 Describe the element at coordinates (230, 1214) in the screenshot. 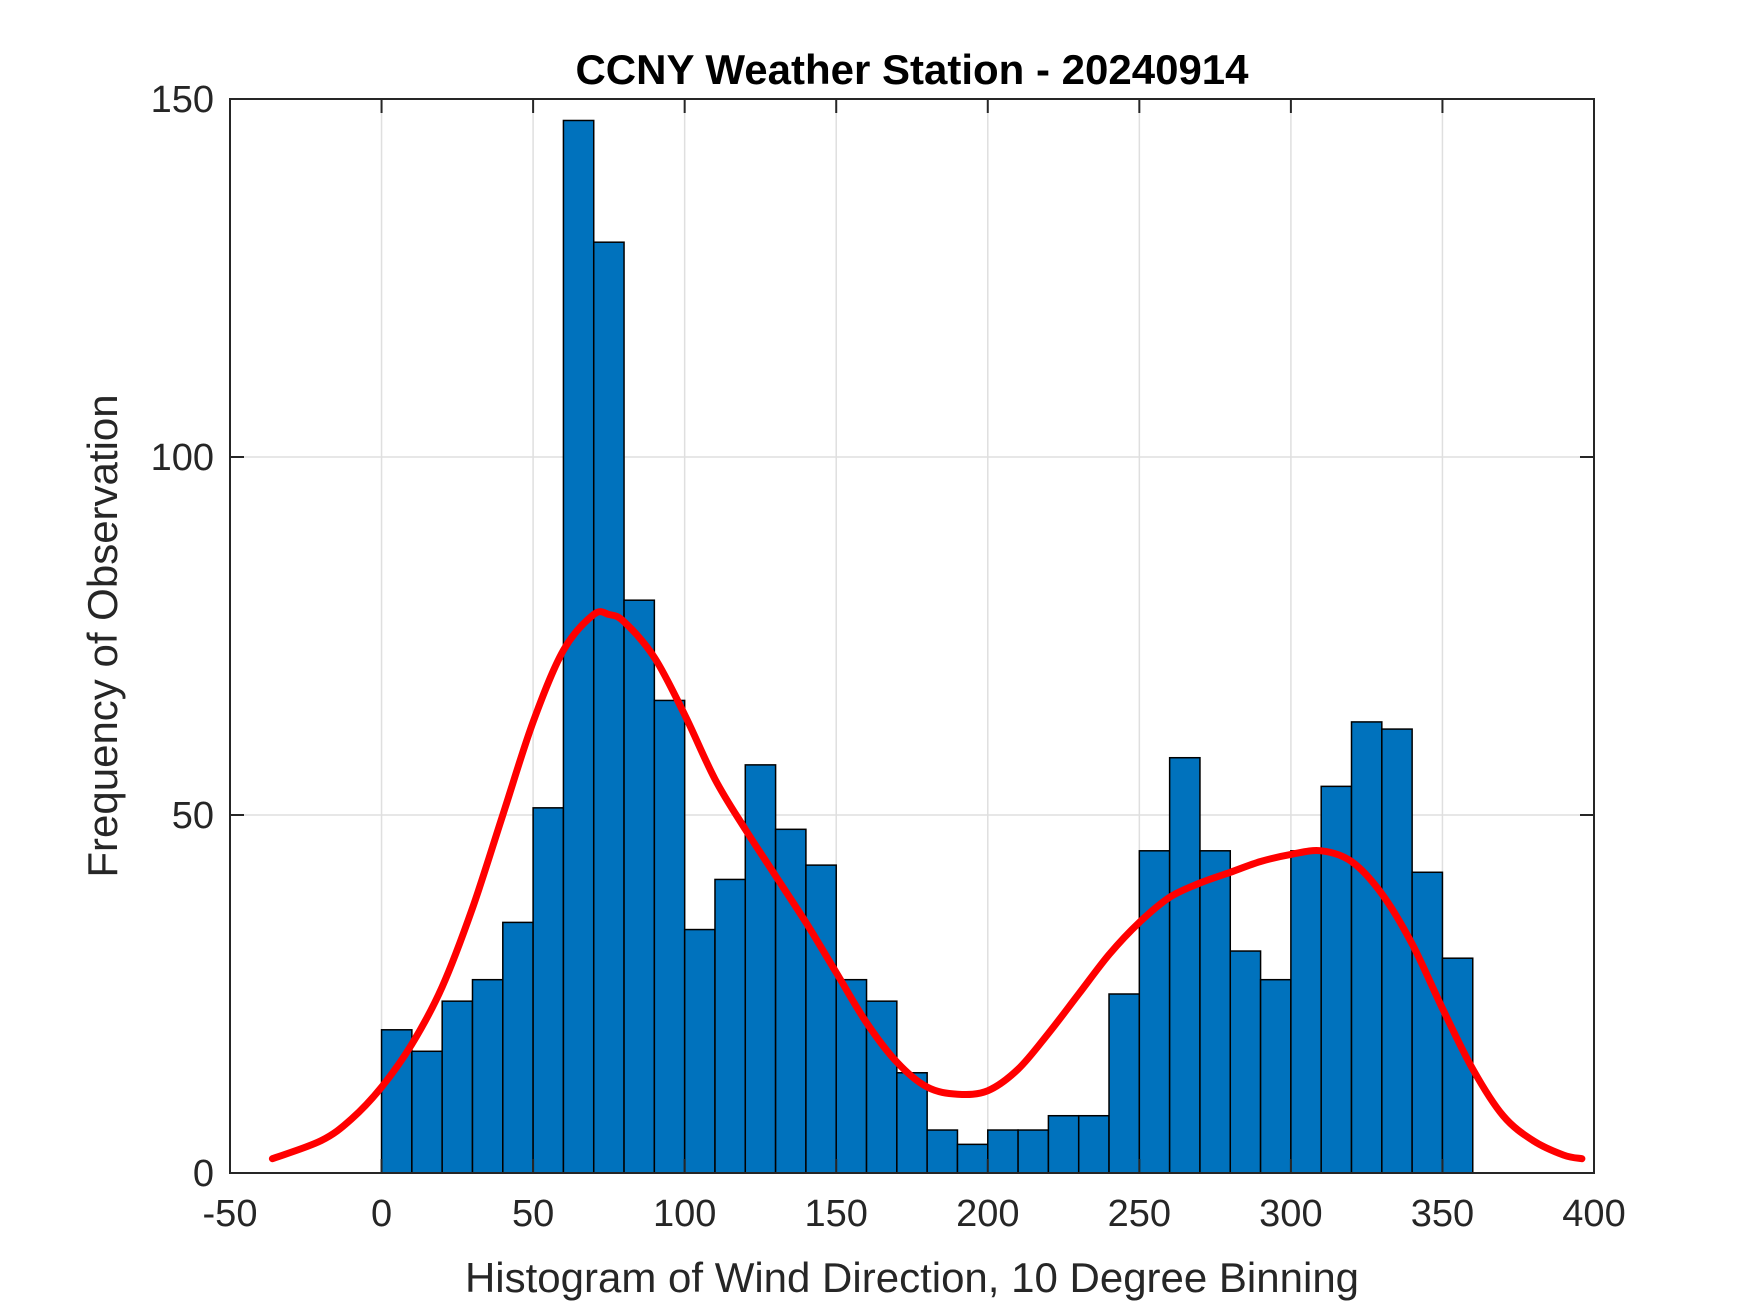

I see `x-tick-label: -50` at that location.